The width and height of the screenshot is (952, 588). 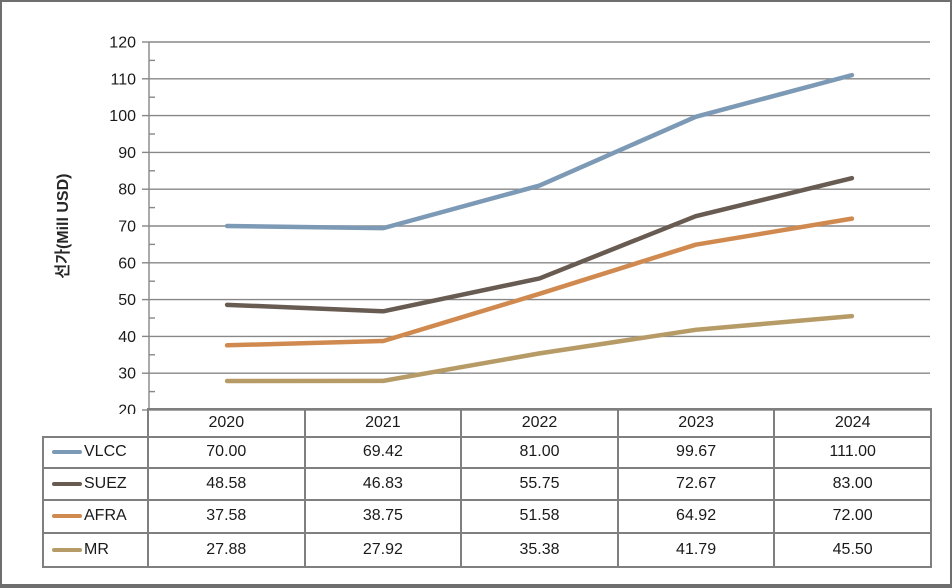 What do you see at coordinates (127, 153) in the screenshot?
I see `y-tick-label: 90` at bounding box center [127, 153].